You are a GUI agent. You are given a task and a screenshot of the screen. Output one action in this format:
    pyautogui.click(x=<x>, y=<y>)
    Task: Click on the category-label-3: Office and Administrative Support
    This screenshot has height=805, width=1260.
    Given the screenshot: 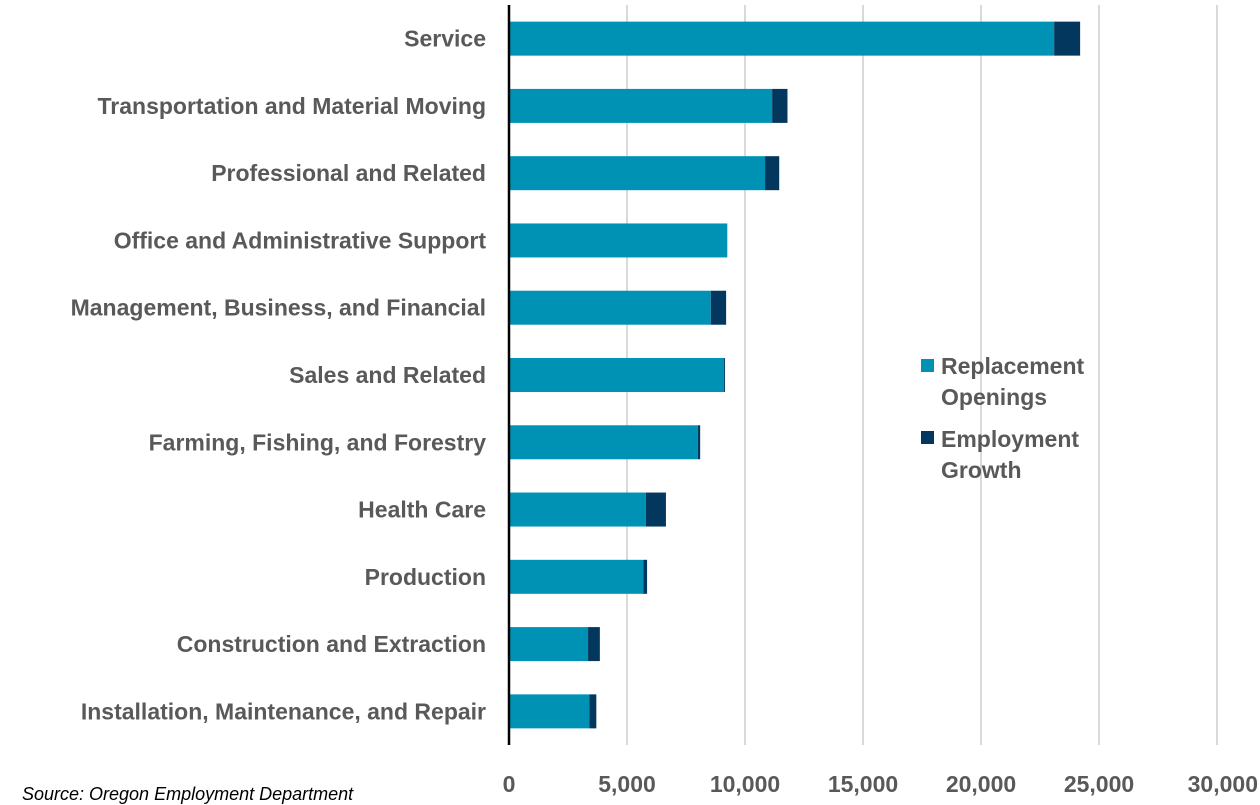 What is the action you would take?
    pyautogui.click(x=300, y=240)
    